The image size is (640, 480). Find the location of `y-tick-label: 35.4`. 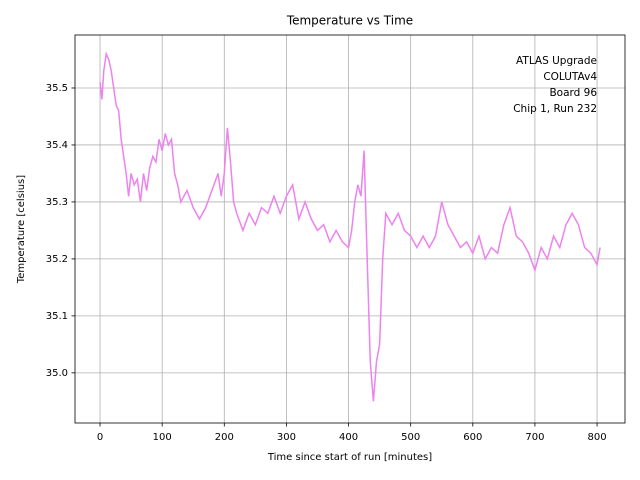

y-tick-label: 35.4 is located at coordinates (57, 145).